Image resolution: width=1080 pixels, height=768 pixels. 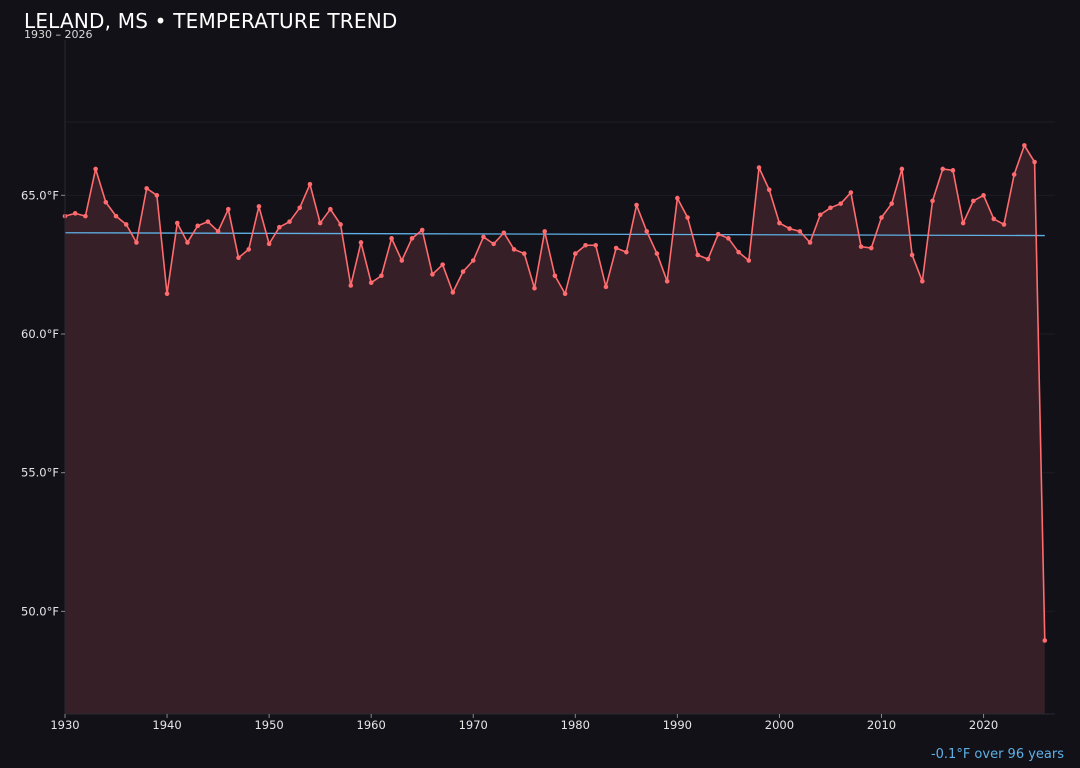 What do you see at coordinates (994, 219) in the screenshot?
I see `data-point-2021` at bounding box center [994, 219].